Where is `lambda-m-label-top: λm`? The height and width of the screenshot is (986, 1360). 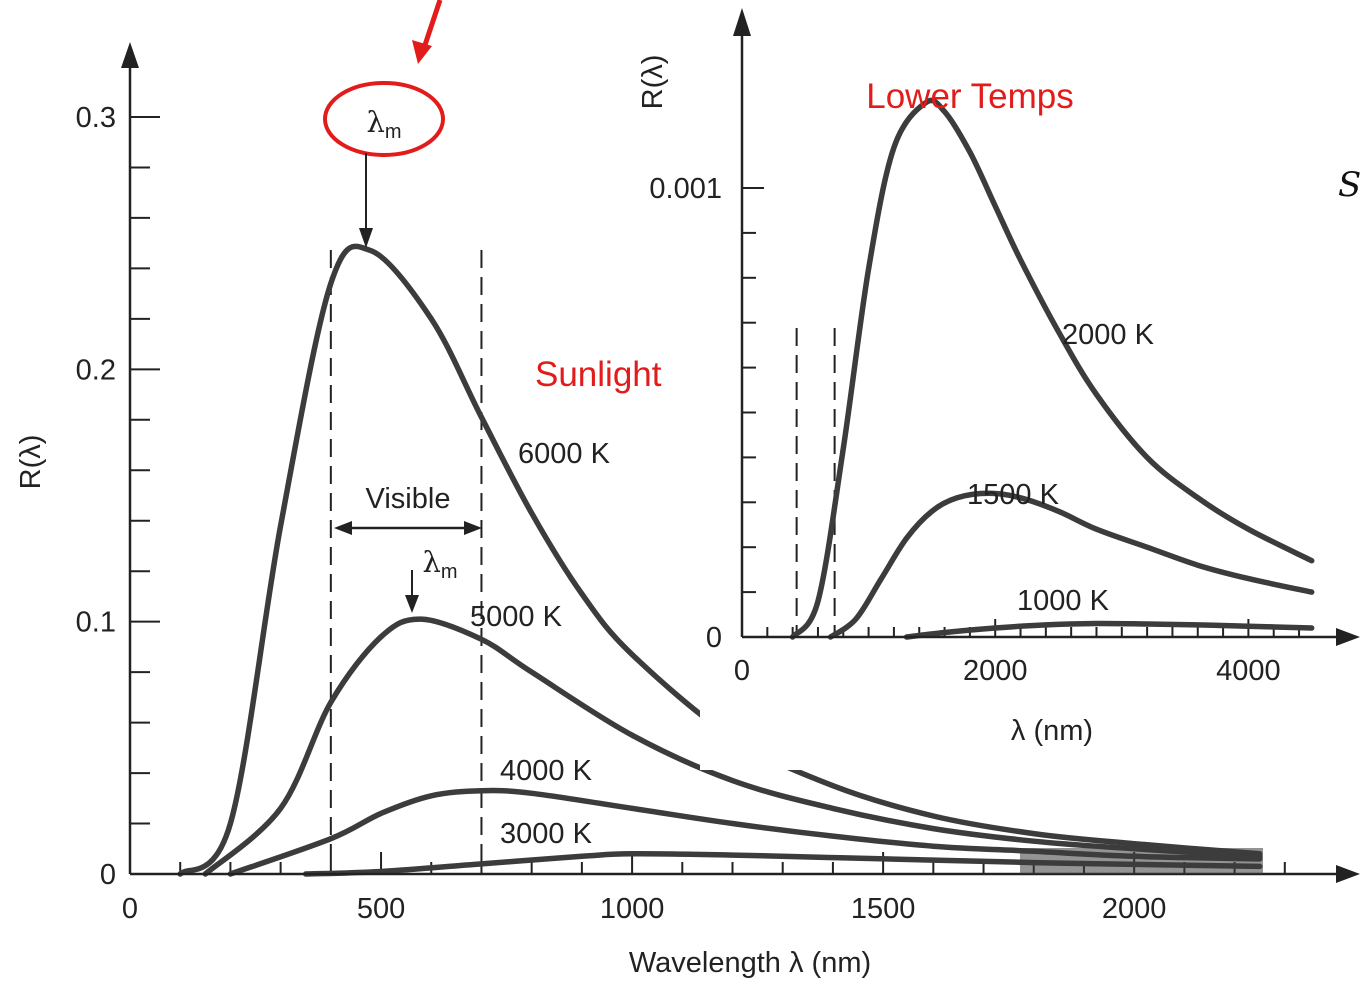 lambda-m-label-top: λm is located at coordinates (383, 124).